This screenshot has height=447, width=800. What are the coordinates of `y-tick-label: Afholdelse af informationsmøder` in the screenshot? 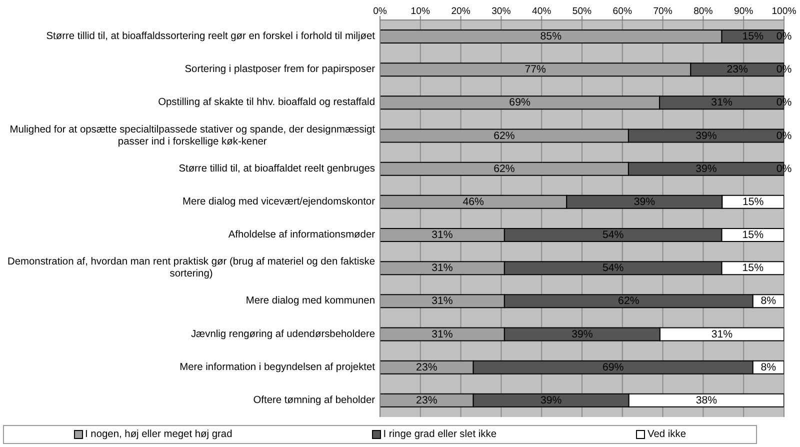 It's located at (302, 235).